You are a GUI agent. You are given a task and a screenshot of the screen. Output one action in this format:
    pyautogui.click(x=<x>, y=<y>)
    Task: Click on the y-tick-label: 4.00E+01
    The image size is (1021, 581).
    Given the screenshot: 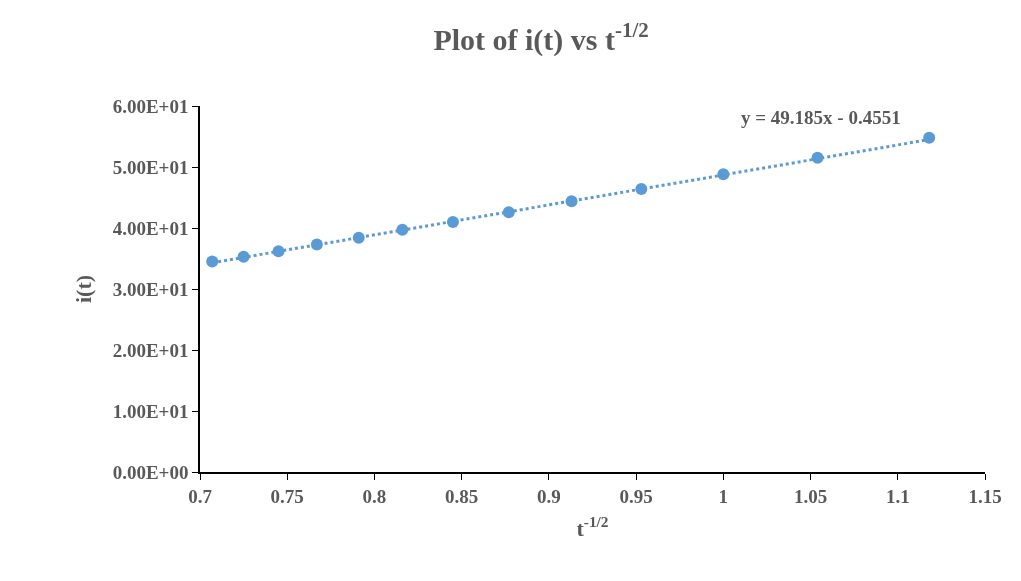 What is the action you would take?
    pyautogui.click(x=150, y=228)
    